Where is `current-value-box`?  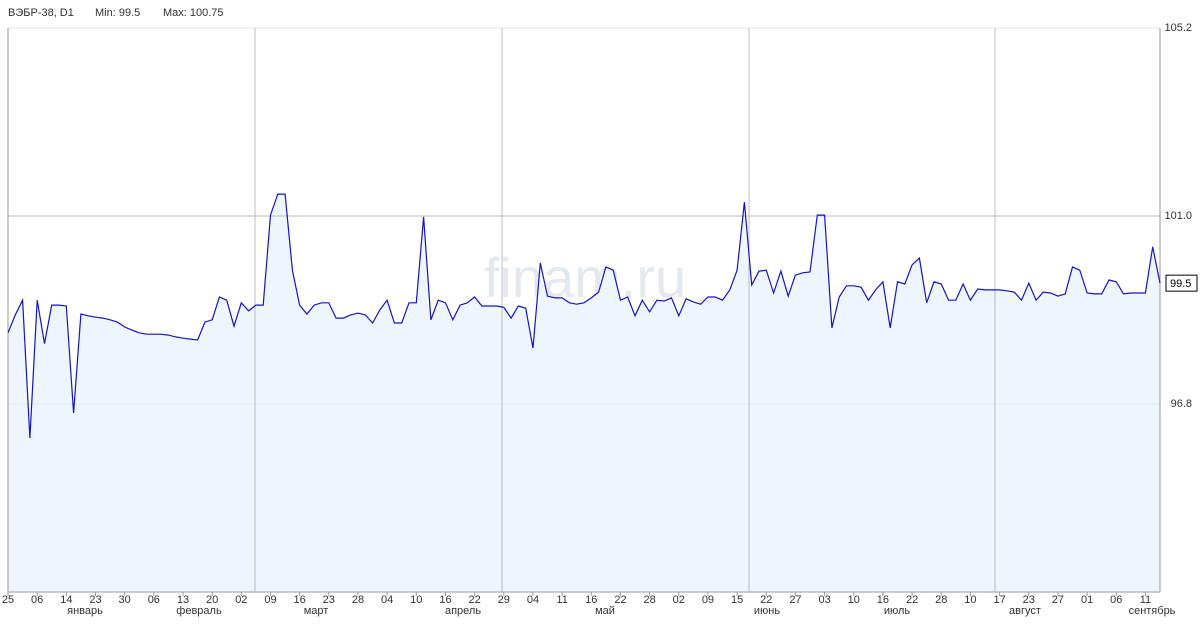
current-value-box is located at coordinates (1181, 283).